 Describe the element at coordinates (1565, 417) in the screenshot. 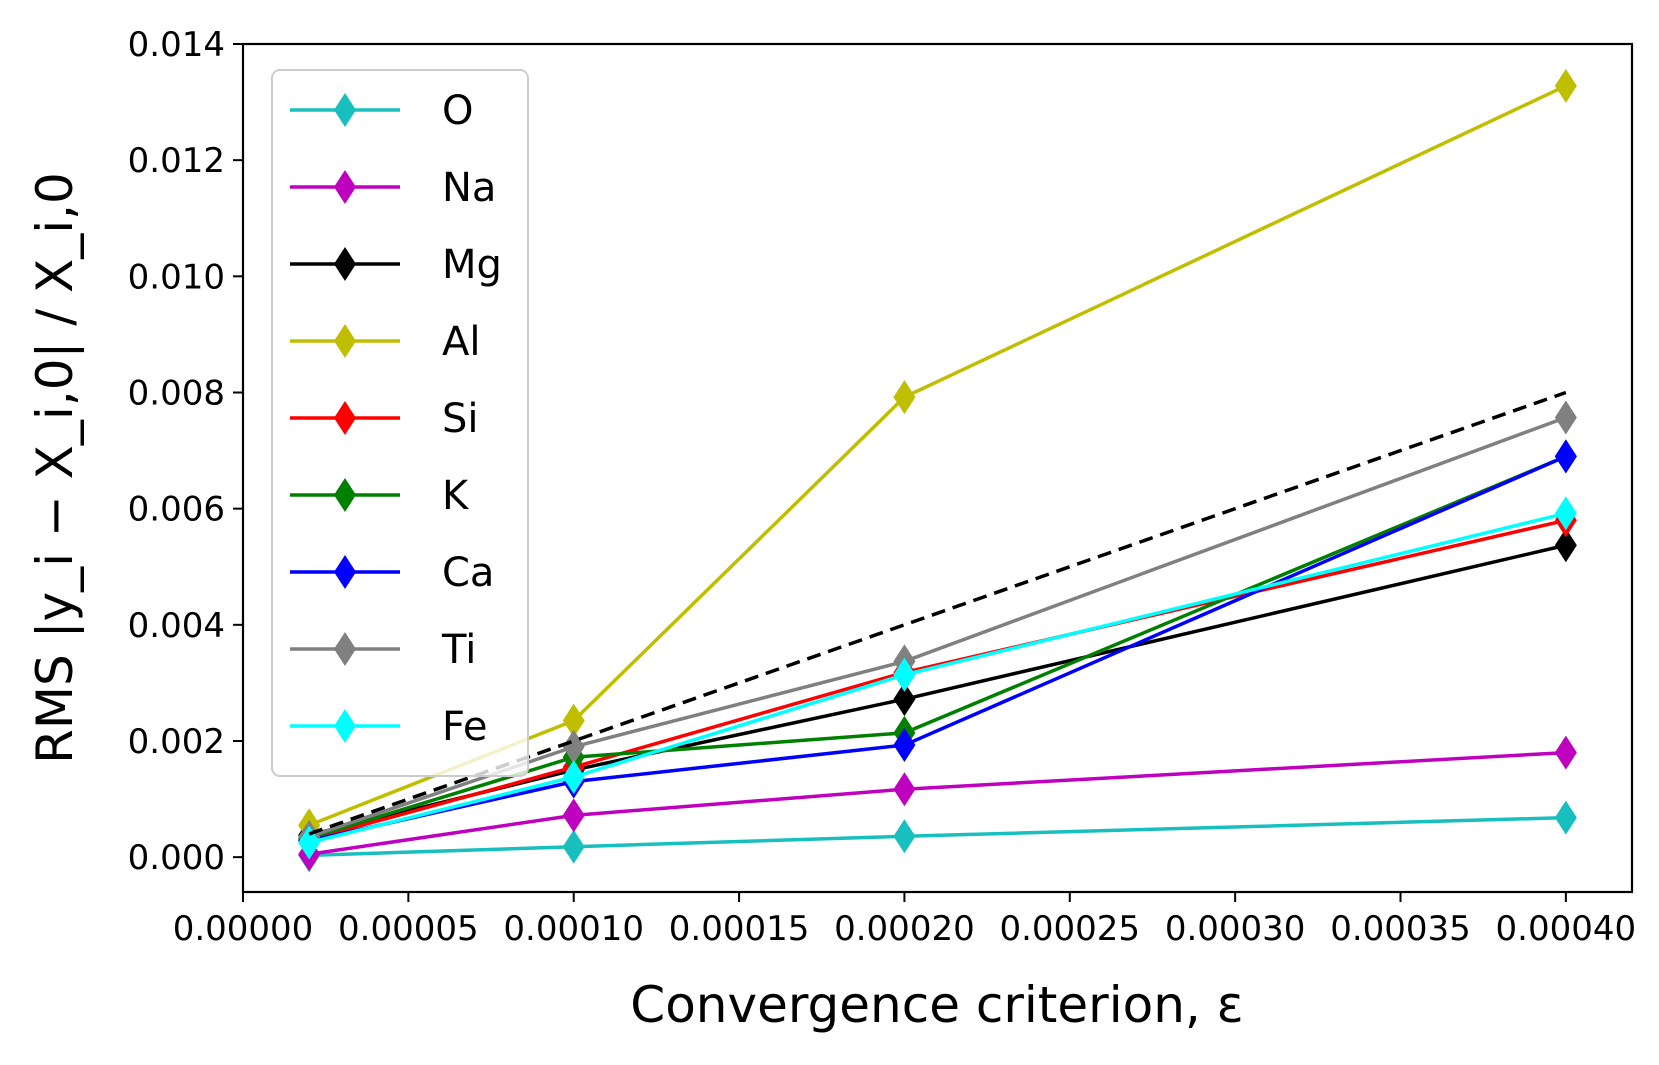

I see `data-point-Ti` at that location.